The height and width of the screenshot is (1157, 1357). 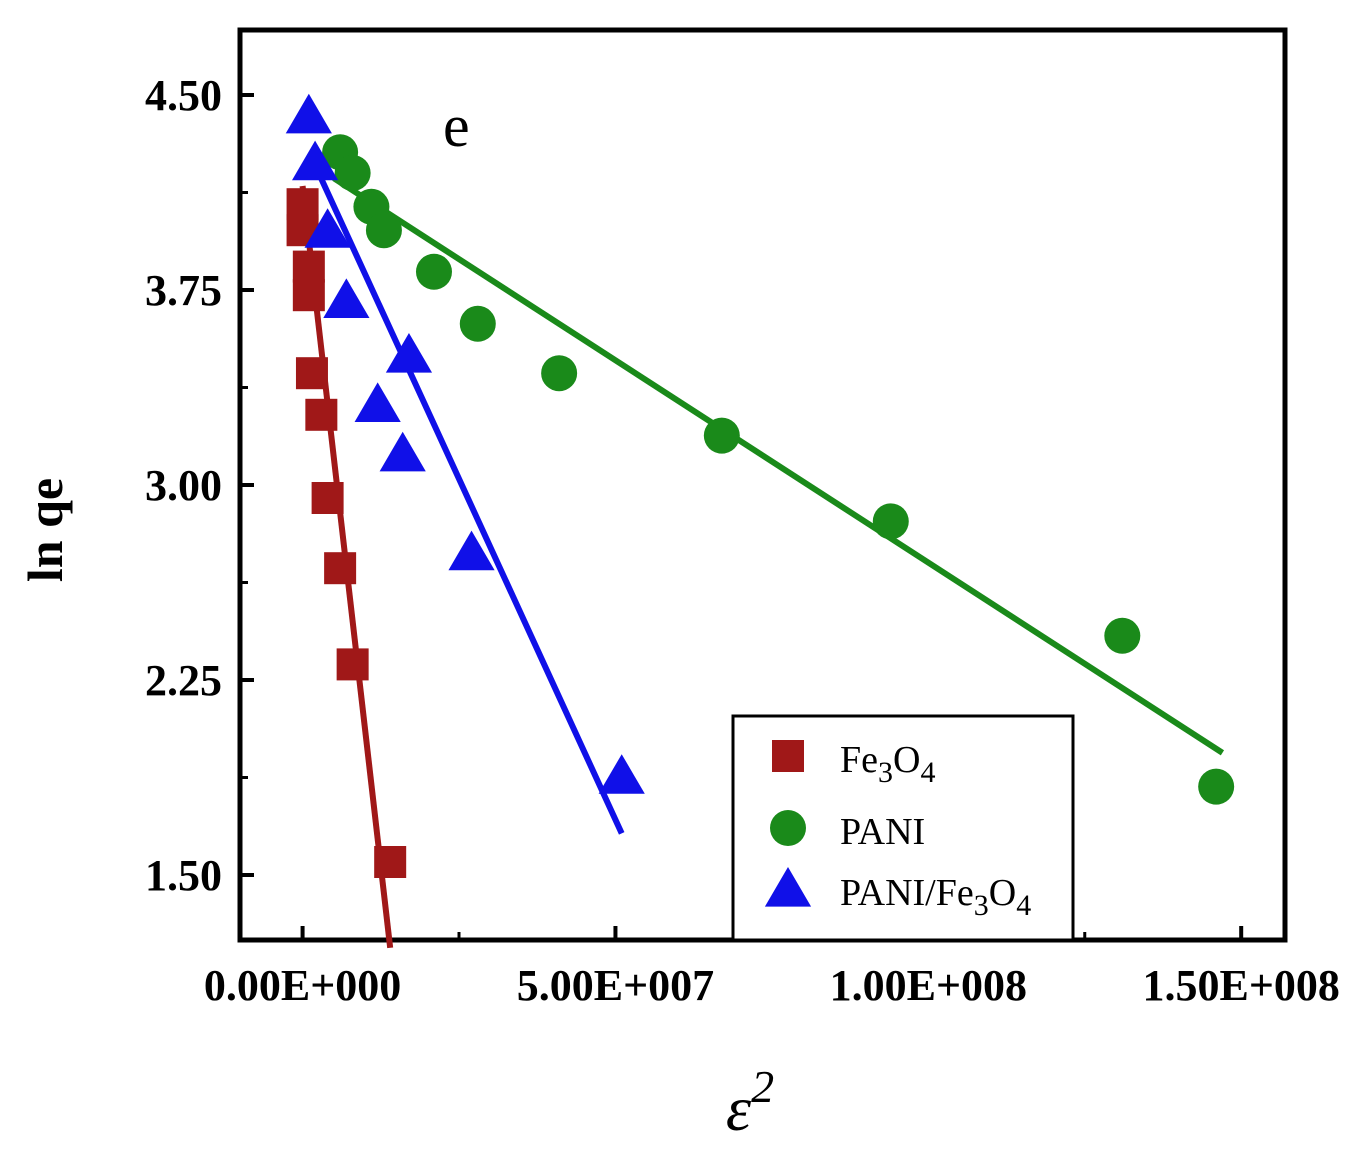 I want to click on y-axis-title: ln qe, so click(x=45, y=530).